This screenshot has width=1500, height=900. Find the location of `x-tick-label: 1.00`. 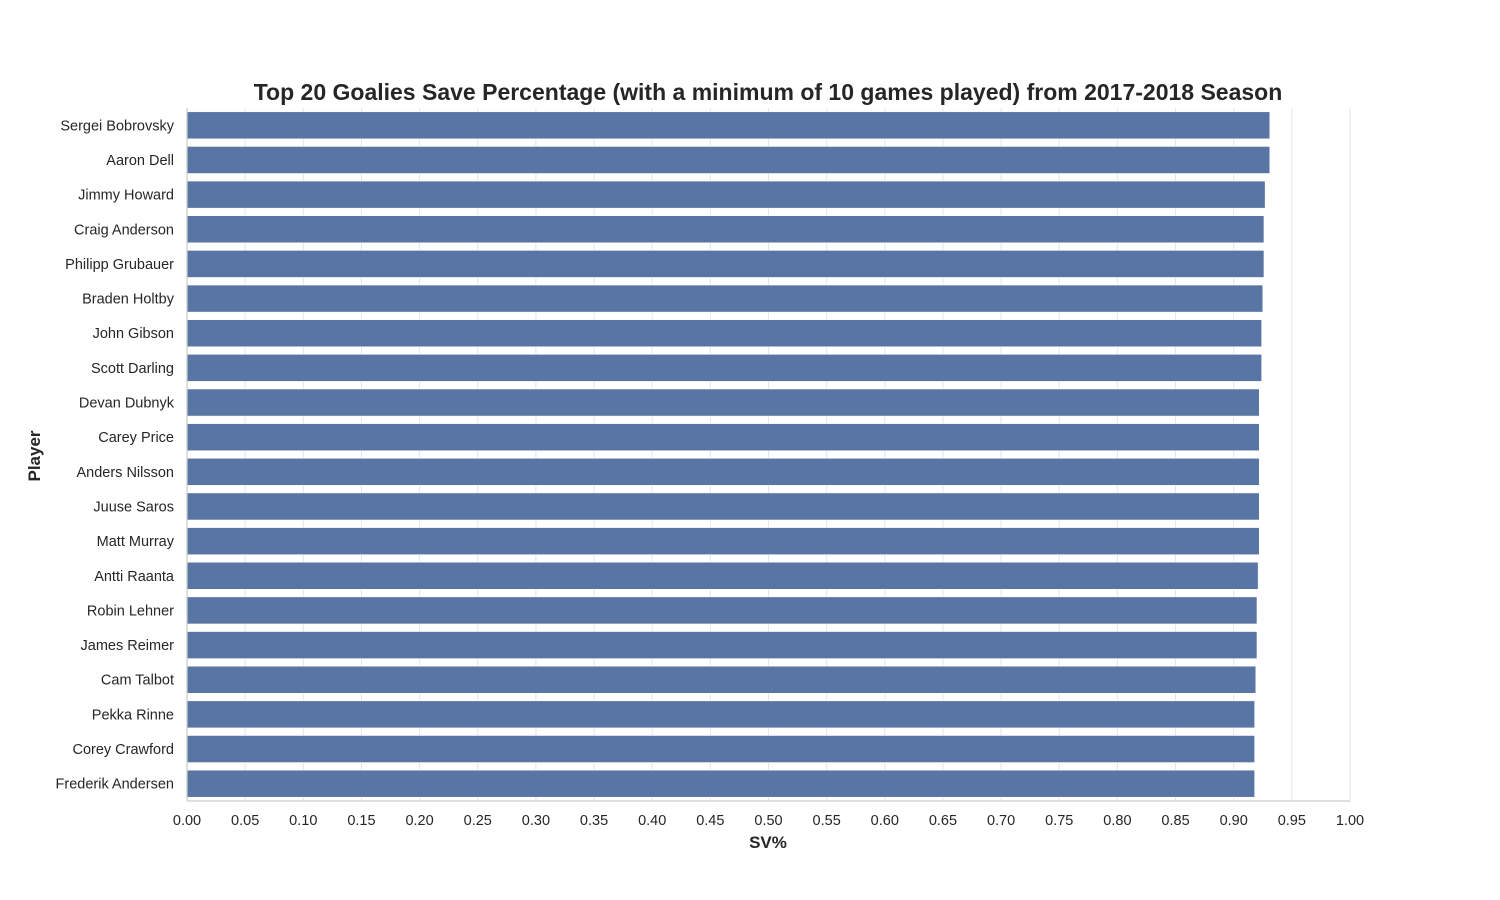

x-tick-label: 1.00 is located at coordinates (1350, 821).